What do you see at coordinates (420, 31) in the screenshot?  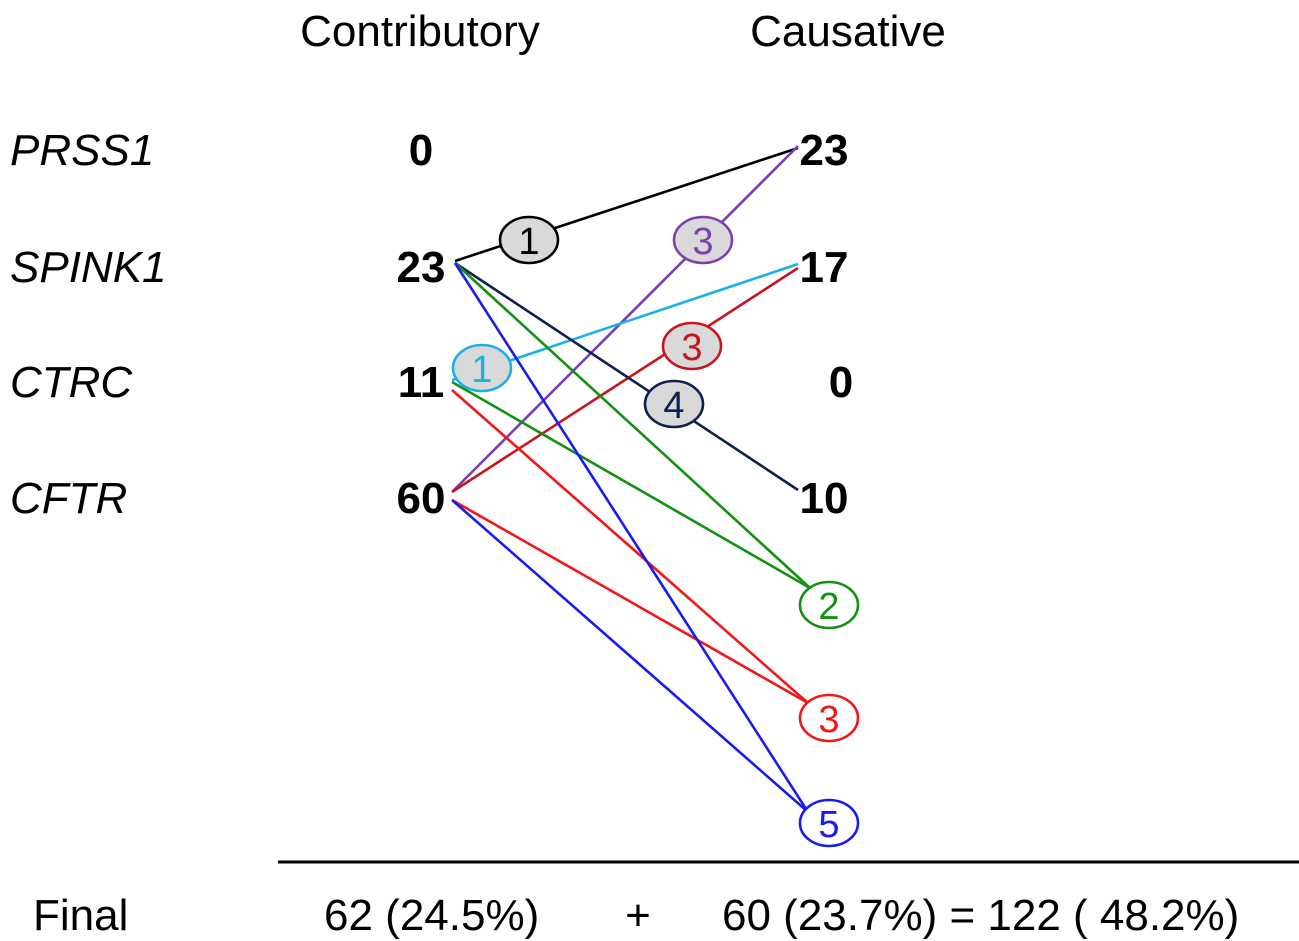 I see `header-contributory: Contributory` at bounding box center [420, 31].